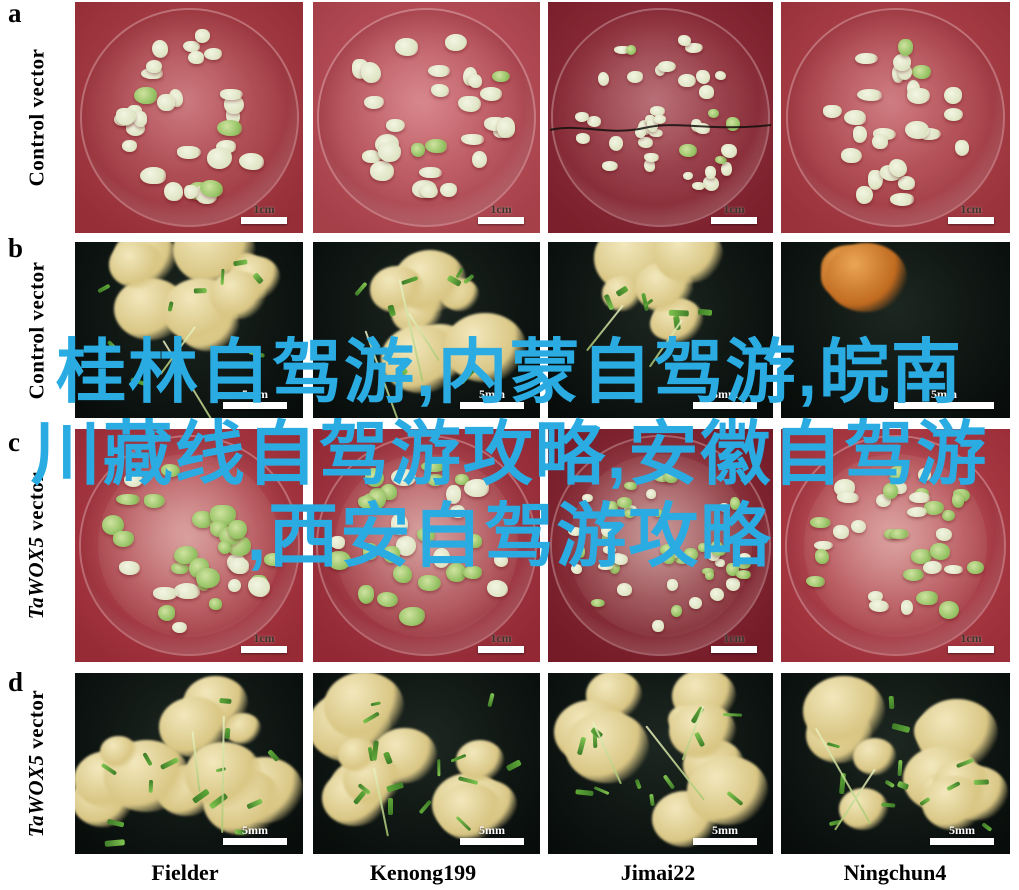 Image resolution: width=1019 pixels, height=890 pixels. What do you see at coordinates (37, 117) in the screenshot?
I see `row-label-control-vector-a: Control vector` at bounding box center [37, 117].